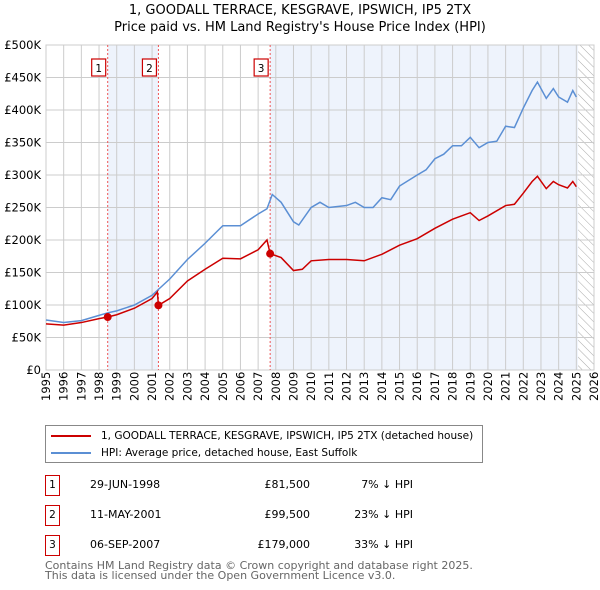 The image size is (600, 590). What do you see at coordinates (245, 485) in the screenshot?
I see `transaction-row: 1 29-JUN-1998 £81,500 7% ↓ HPI` at bounding box center [245, 485].